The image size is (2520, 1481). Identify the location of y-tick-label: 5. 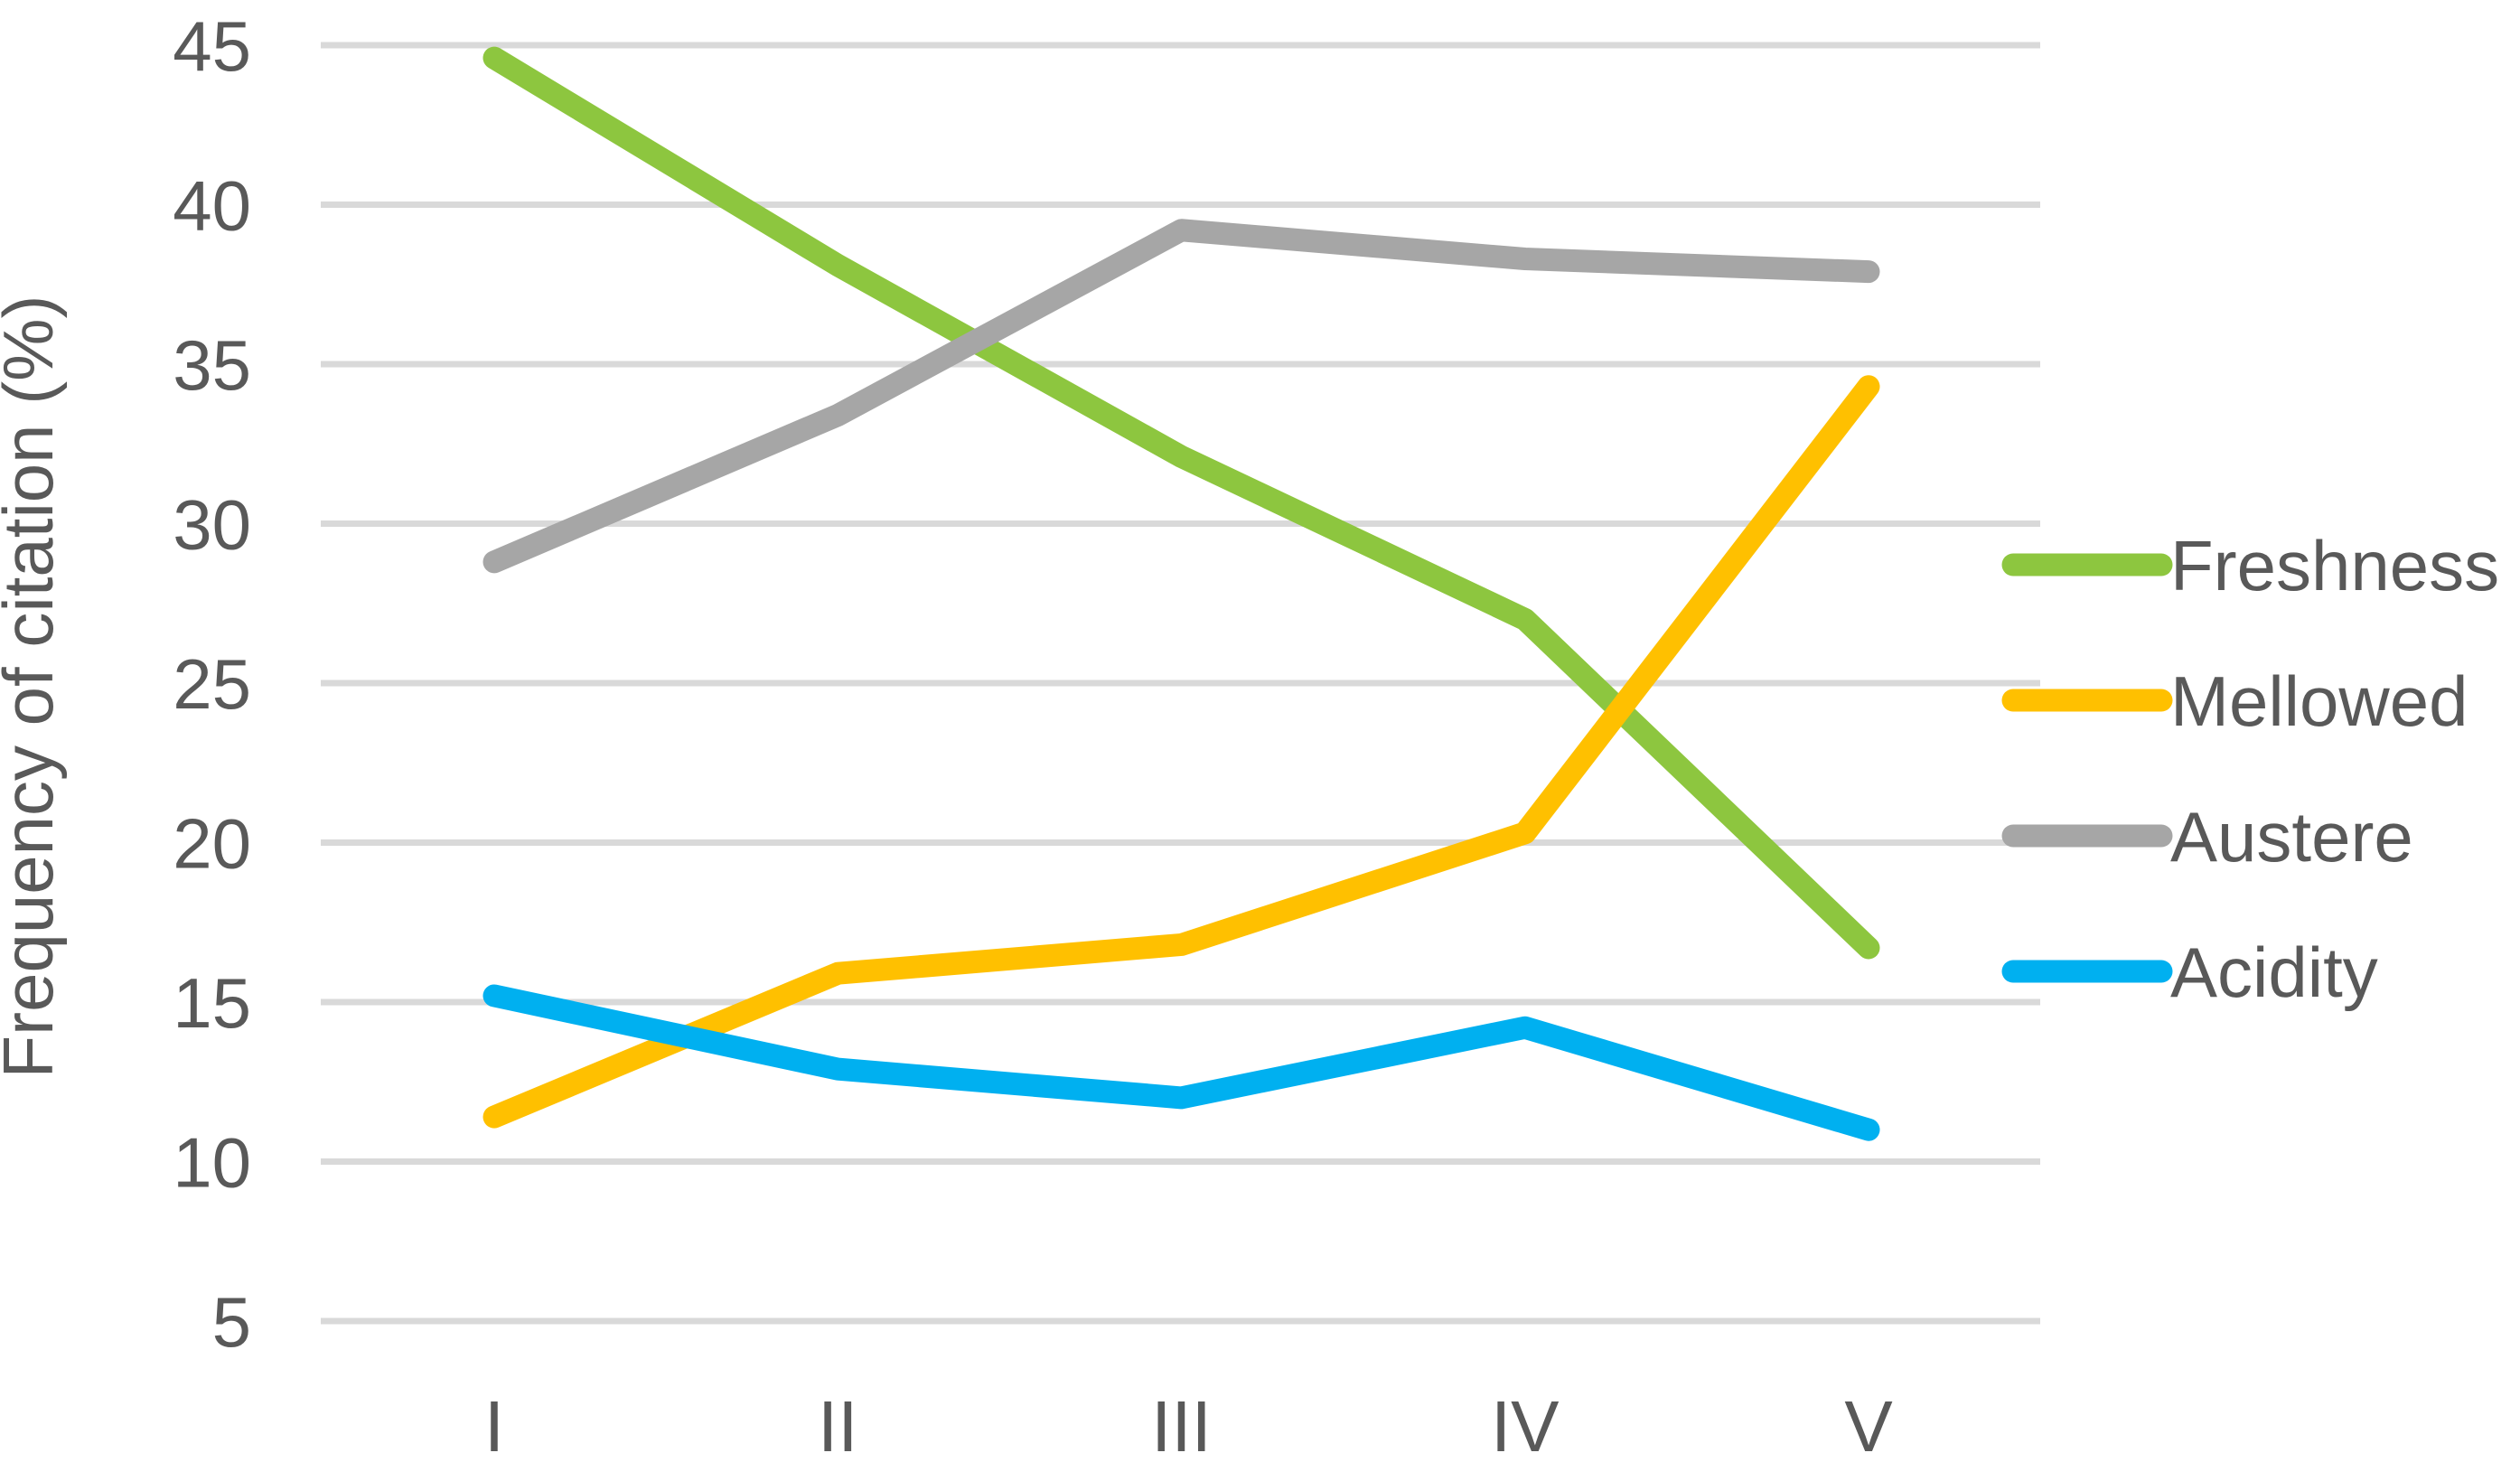
(231, 1322).